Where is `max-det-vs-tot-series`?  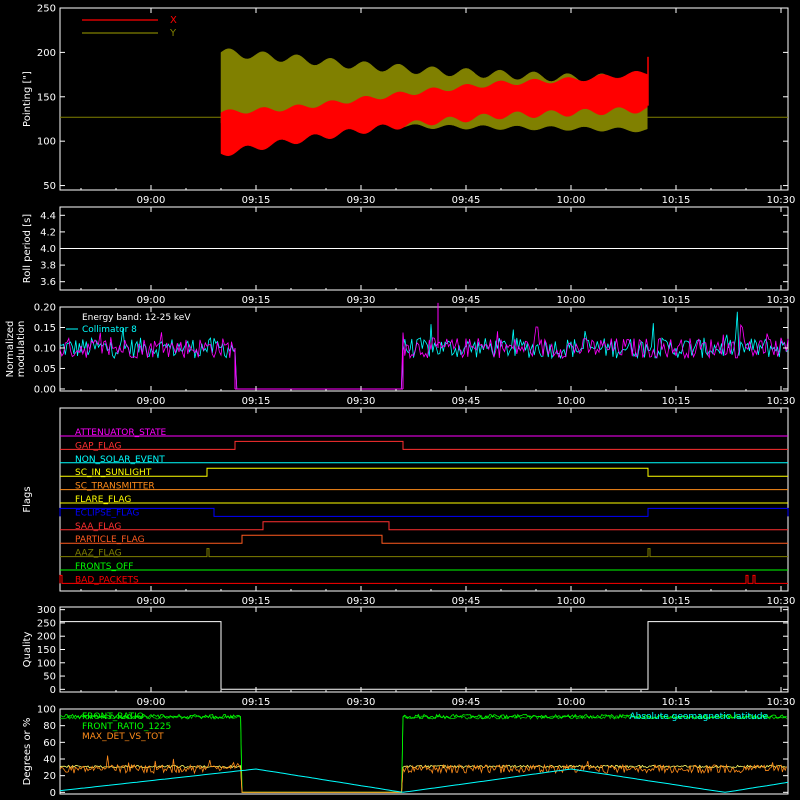
max-det-vs-tot-series is located at coordinates (423, 774).